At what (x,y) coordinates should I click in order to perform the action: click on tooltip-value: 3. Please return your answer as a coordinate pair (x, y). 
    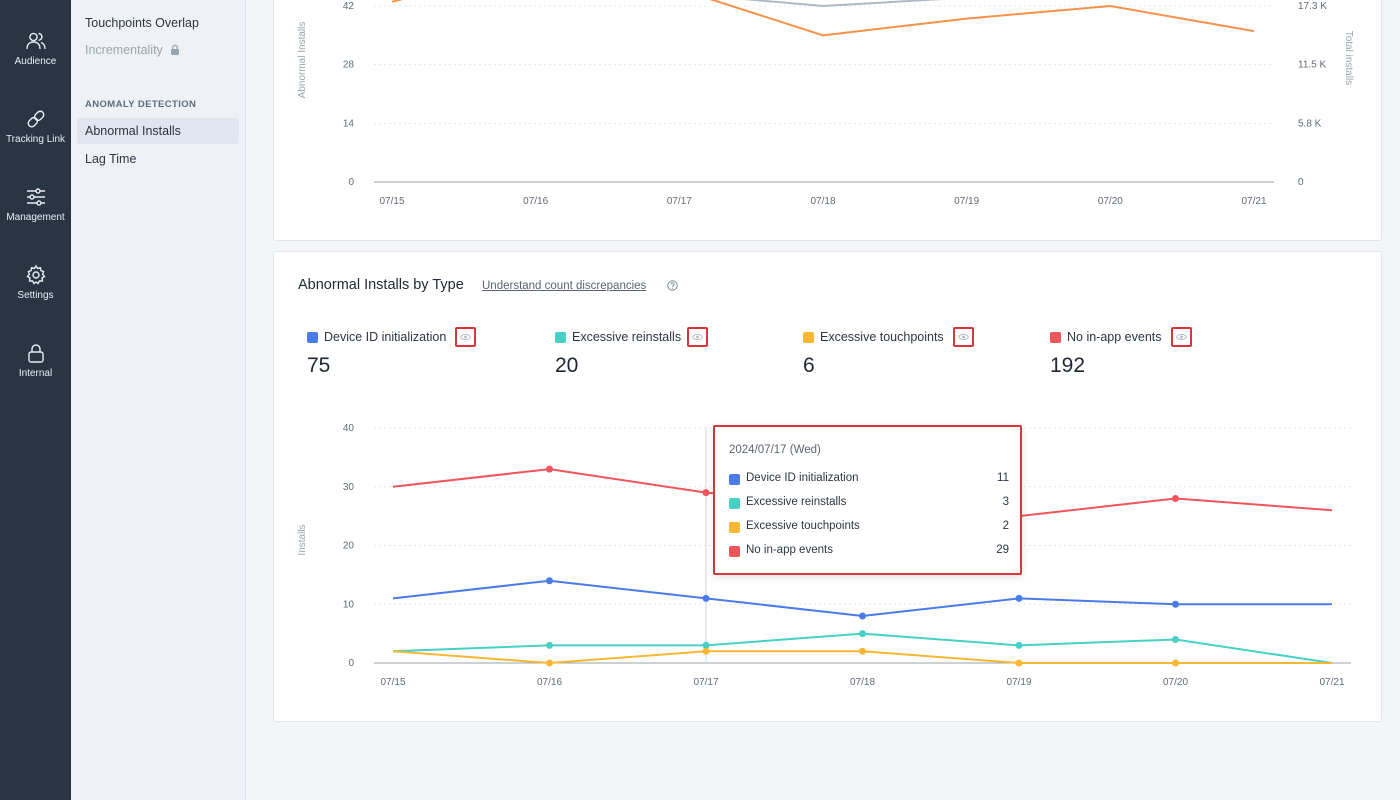
    Looking at the image, I should click on (1005, 502).